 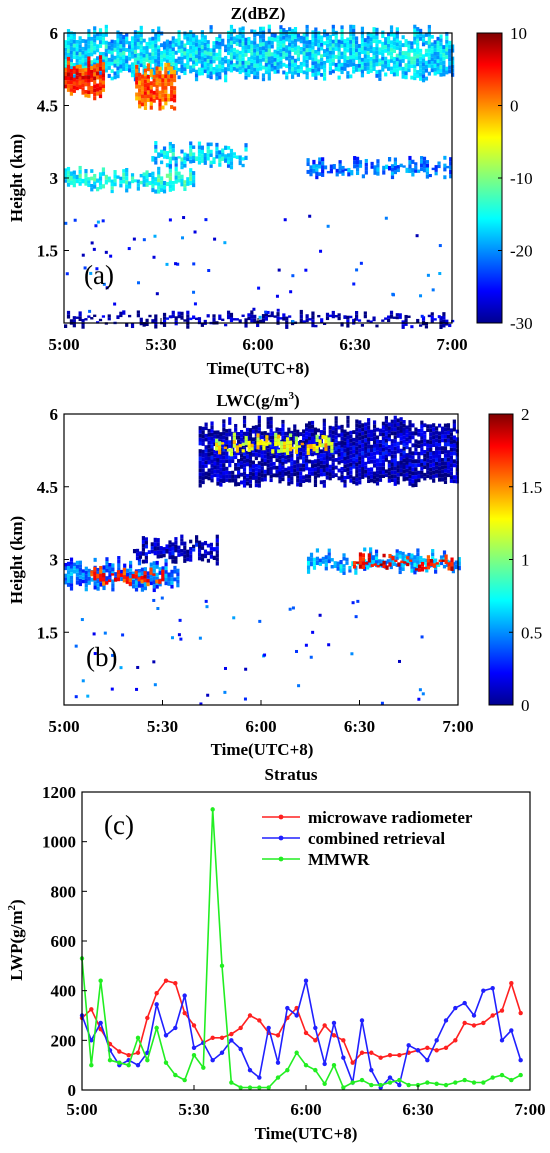 What do you see at coordinates (339, 859) in the screenshot?
I see `legend-label: MMWR` at bounding box center [339, 859].